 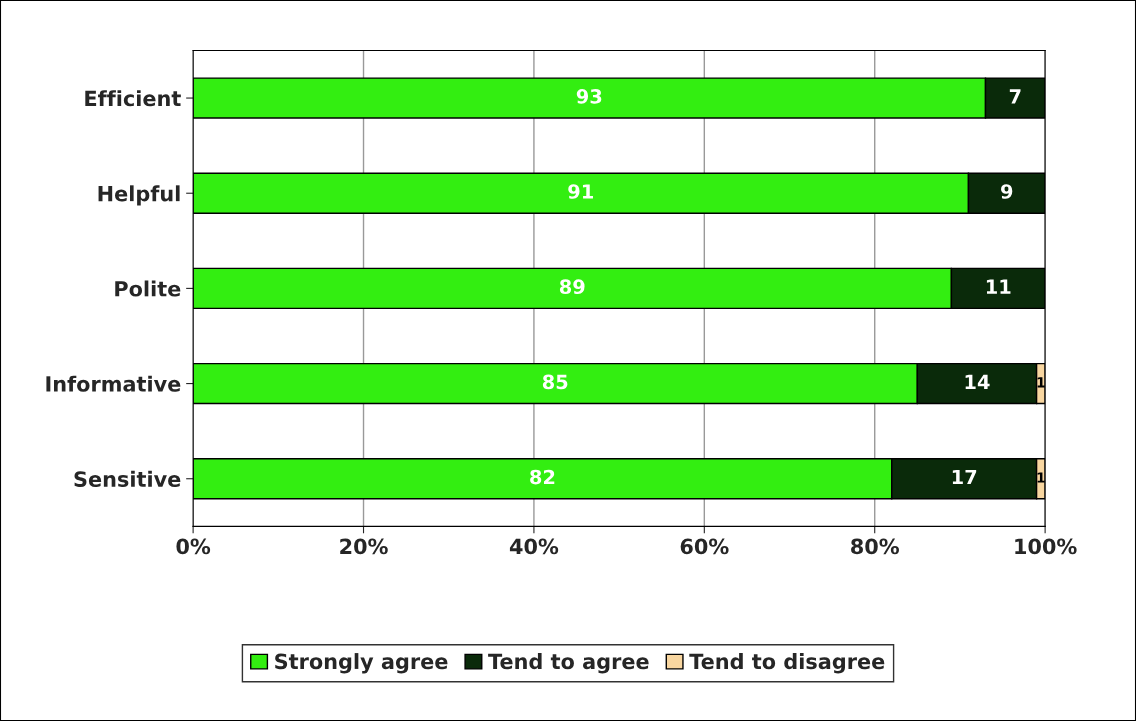 I want to click on data-label: 93, so click(x=589, y=96).